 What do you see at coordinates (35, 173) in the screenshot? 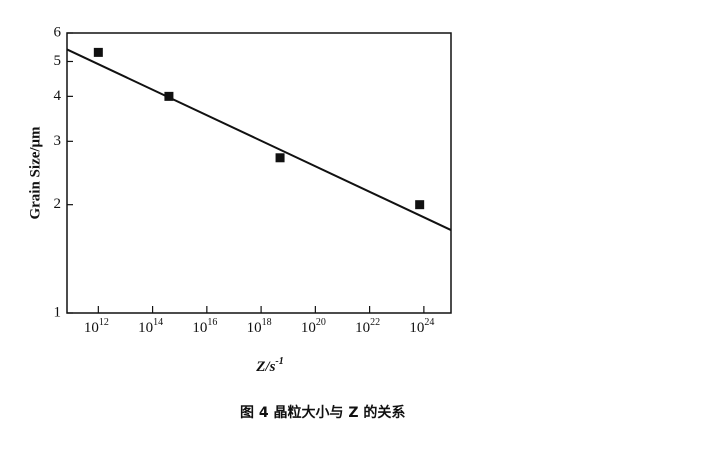
I see `y-axis-title: Grain Size/μm` at bounding box center [35, 173].